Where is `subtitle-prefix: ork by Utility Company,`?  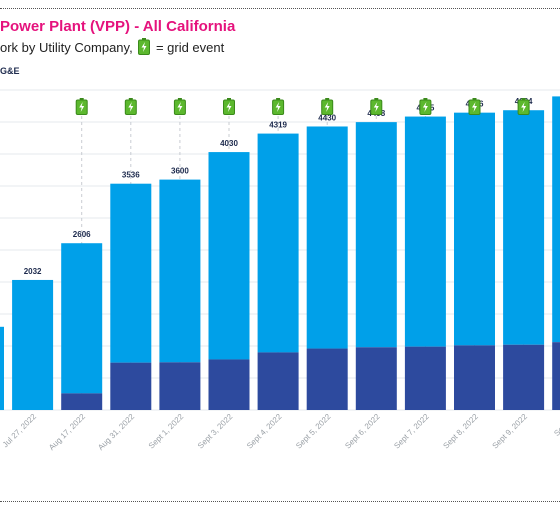
subtitle-prefix: ork by Utility Company, is located at coordinates (66, 47).